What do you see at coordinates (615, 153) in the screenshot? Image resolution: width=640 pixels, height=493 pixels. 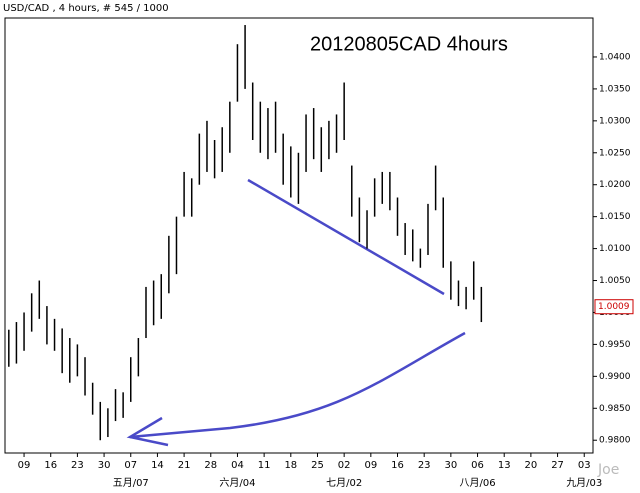 I see `y-tick-label: 1.0250` at bounding box center [615, 153].